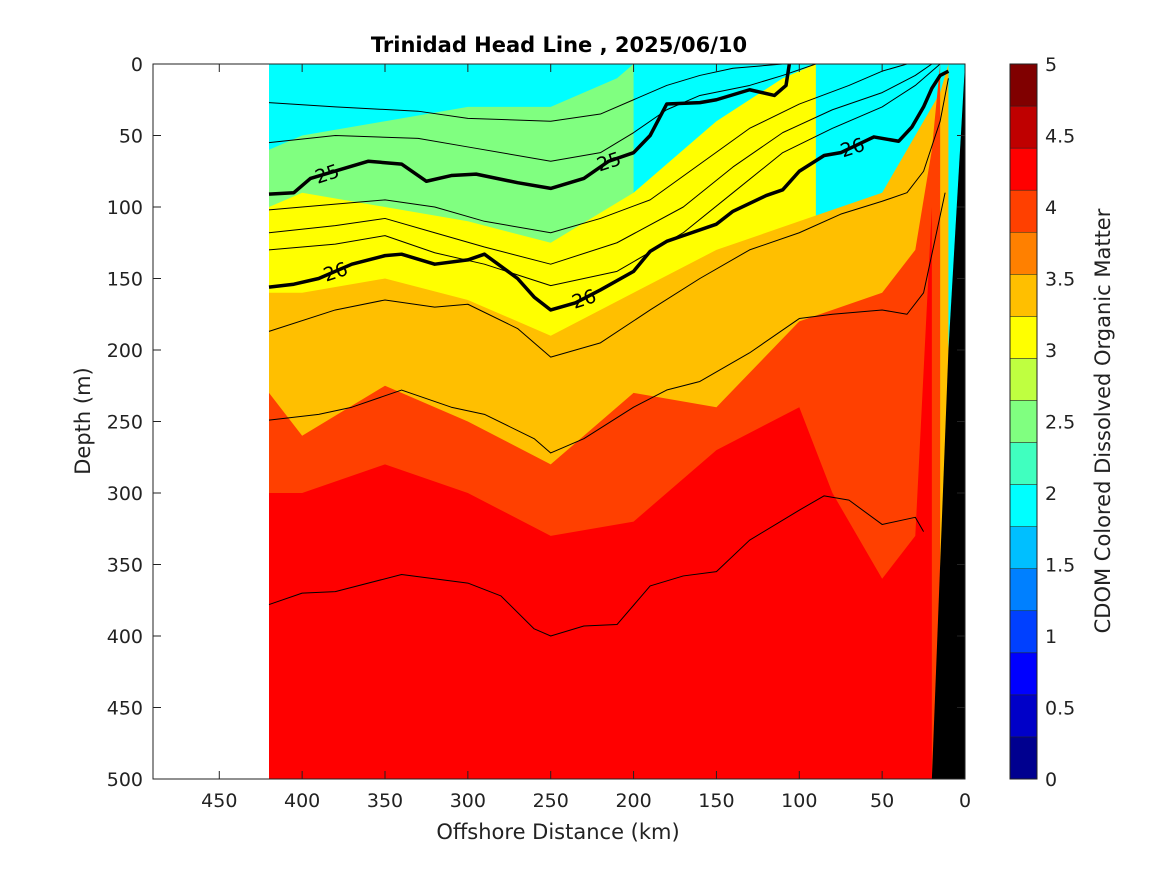 The width and height of the screenshot is (1167, 880). Describe the element at coordinates (137, 65) in the screenshot. I see `y-tick-label: 0` at that location.